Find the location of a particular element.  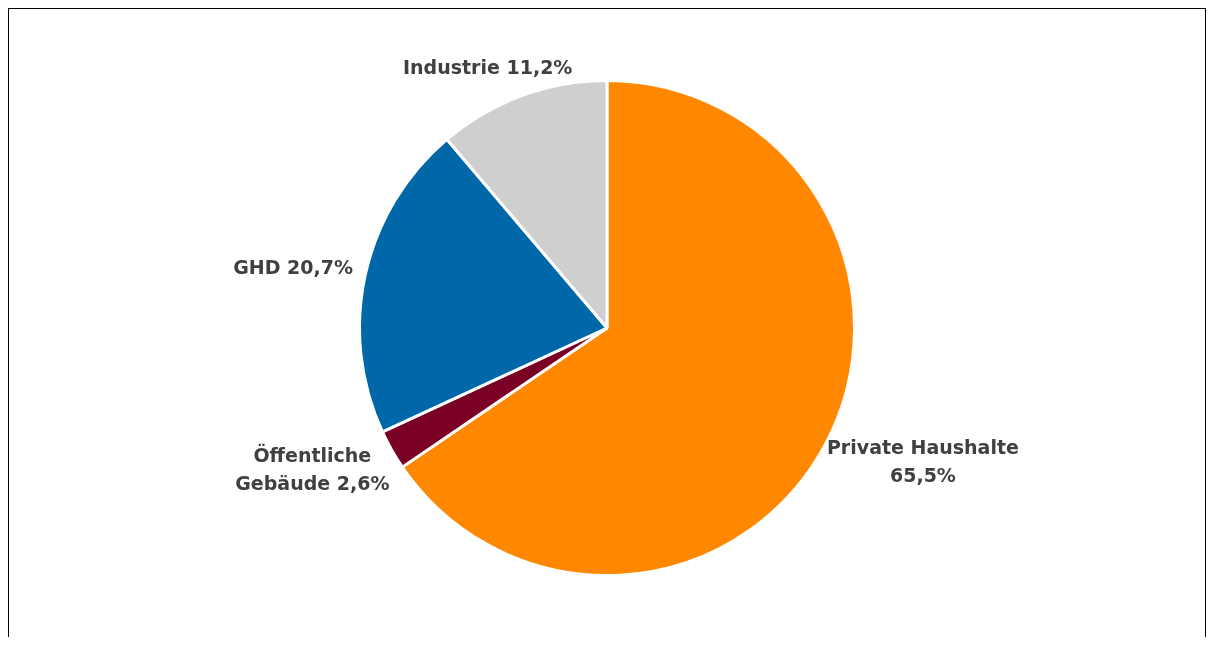

slice-label: Öffentliche Gebäude 2,6% is located at coordinates (312, 468).